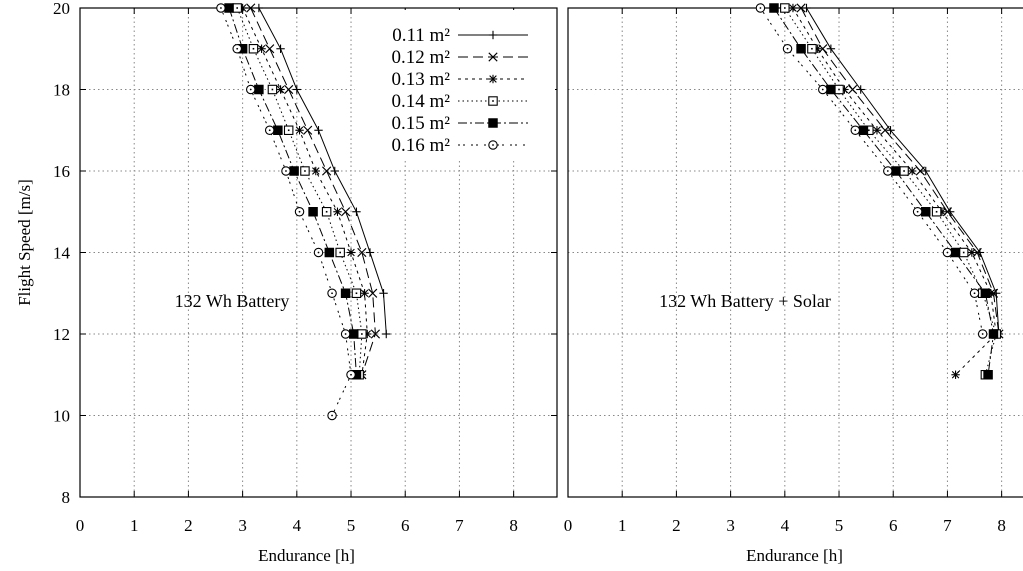  Describe the element at coordinates (232, 301) in the screenshot. I see `panel-annotation: 132 Wh Battery` at that location.